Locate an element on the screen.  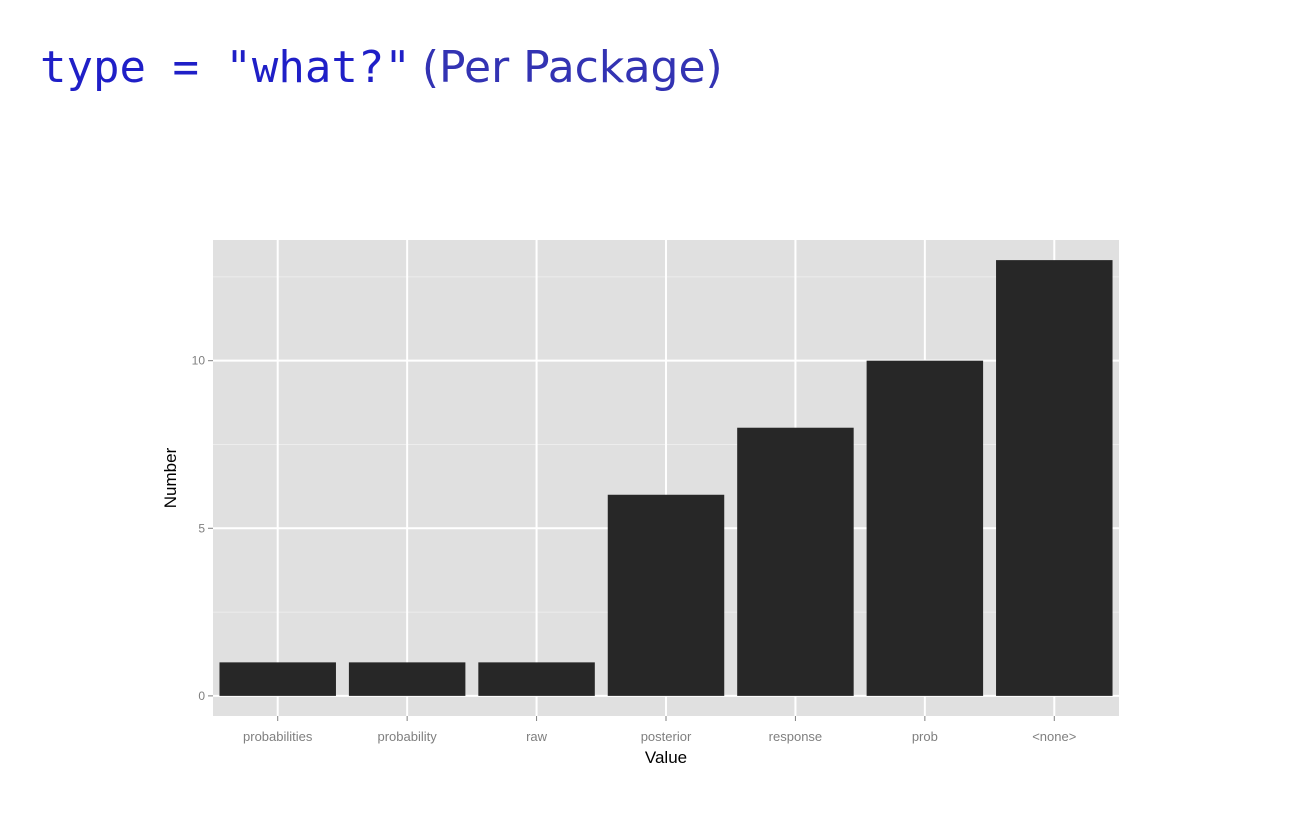
x-tick-label: raw is located at coordinates (537, 736).